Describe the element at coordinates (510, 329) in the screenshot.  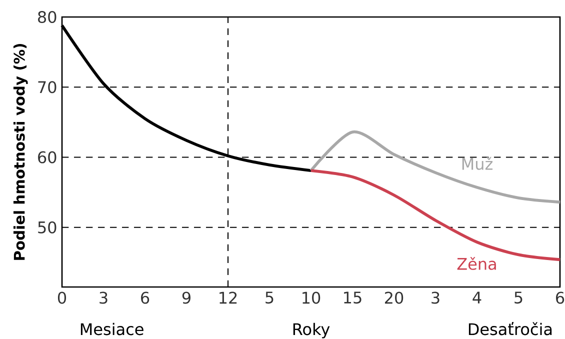
I see `text: Desaťročia` at that location.